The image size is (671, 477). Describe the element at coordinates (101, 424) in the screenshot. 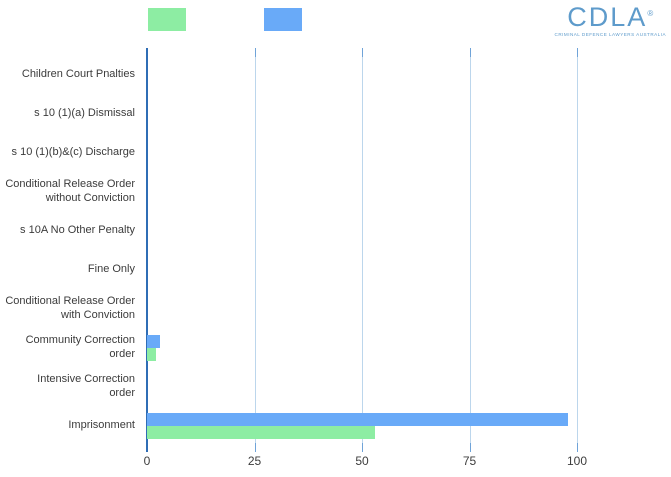

I see `category-label: Imprisonment` at that location.